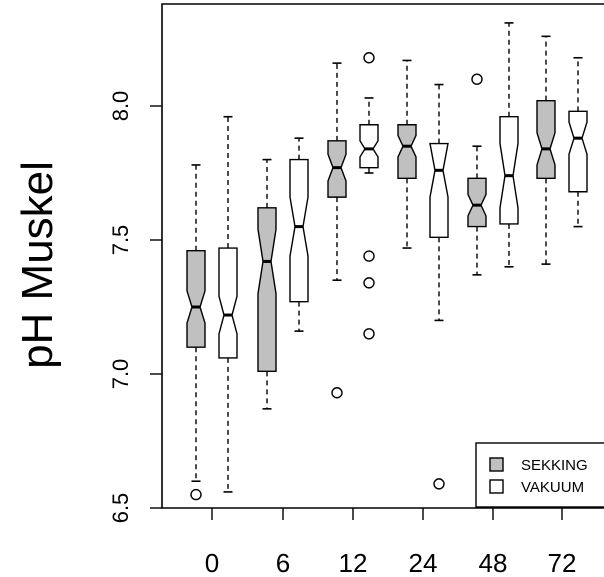 This screenshot has width=604, height=577. I want to click on x-tick-label: 6, so click(283, 562).